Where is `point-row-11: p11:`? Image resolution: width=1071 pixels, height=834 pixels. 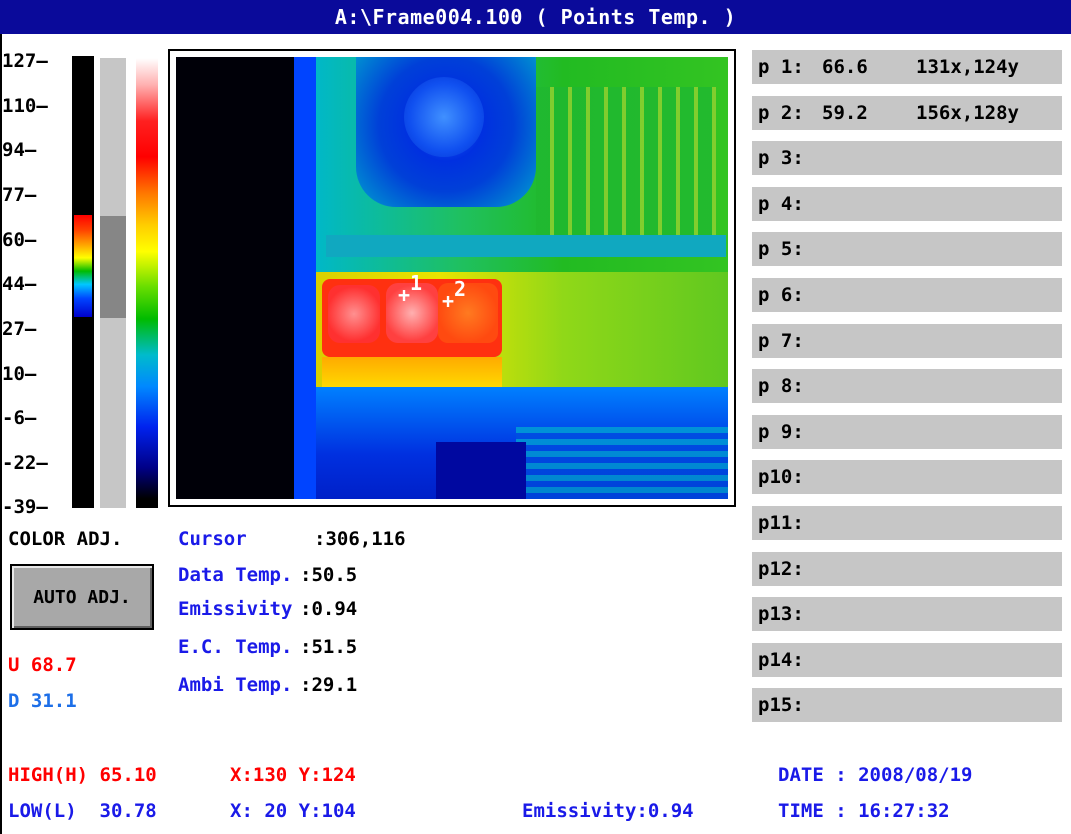
point-row-11: p11: is located at coordinates (907, 523).